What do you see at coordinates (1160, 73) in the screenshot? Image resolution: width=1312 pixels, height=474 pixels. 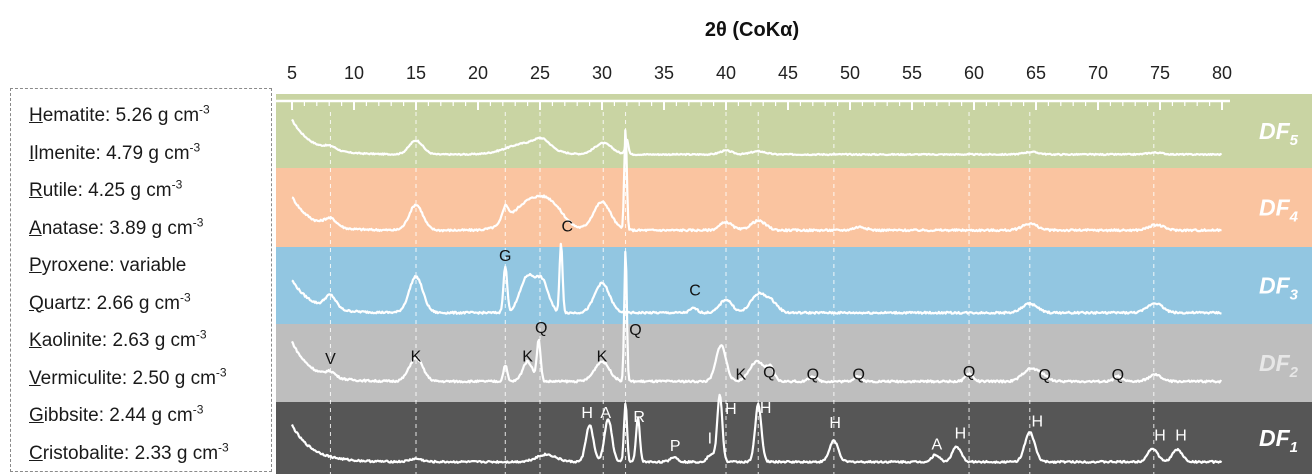 I see `x-tick-label: 75` at bounding box center [1160, 73].